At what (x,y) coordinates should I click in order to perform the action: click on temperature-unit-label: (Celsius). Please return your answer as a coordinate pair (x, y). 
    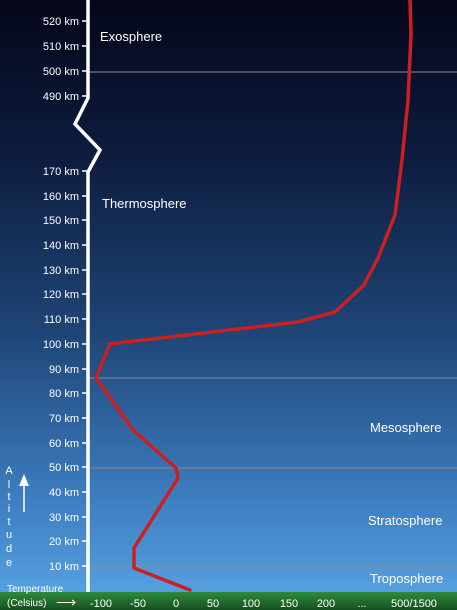
    Looking at the image, I should click on (26, 603).